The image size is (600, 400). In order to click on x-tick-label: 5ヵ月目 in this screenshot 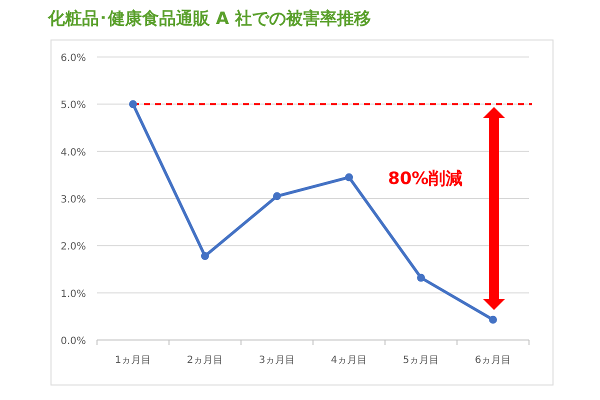, I will do `click(421, 360)`.